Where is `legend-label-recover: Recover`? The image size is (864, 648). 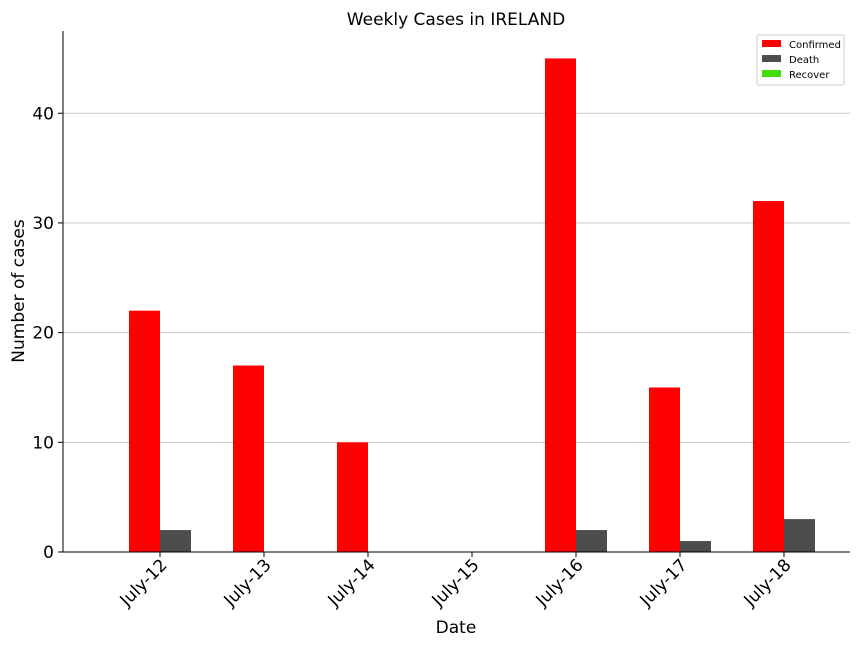 legend-label-recover: Recover is located at coordinates (809, 75).